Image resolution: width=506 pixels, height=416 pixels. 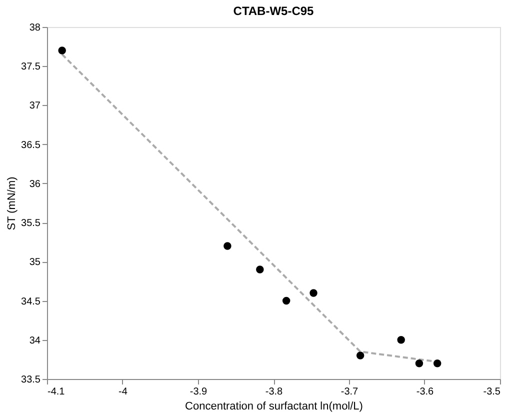 What do you see at coordinates (274, 406) in the screenshot?
I see `x-axis-title: Concentration of surfactant ln(mol/L)` at bounding box center [274, 406].